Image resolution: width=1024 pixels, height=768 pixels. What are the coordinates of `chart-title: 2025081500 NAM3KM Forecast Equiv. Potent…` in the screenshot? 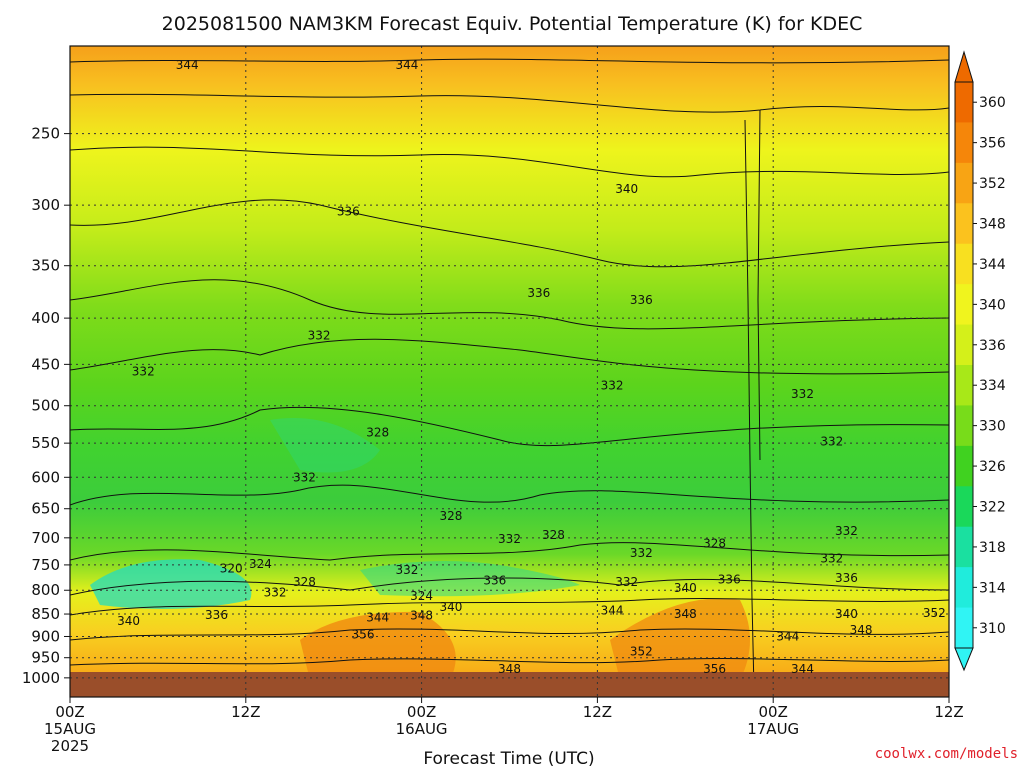 It's located at (512, 24).